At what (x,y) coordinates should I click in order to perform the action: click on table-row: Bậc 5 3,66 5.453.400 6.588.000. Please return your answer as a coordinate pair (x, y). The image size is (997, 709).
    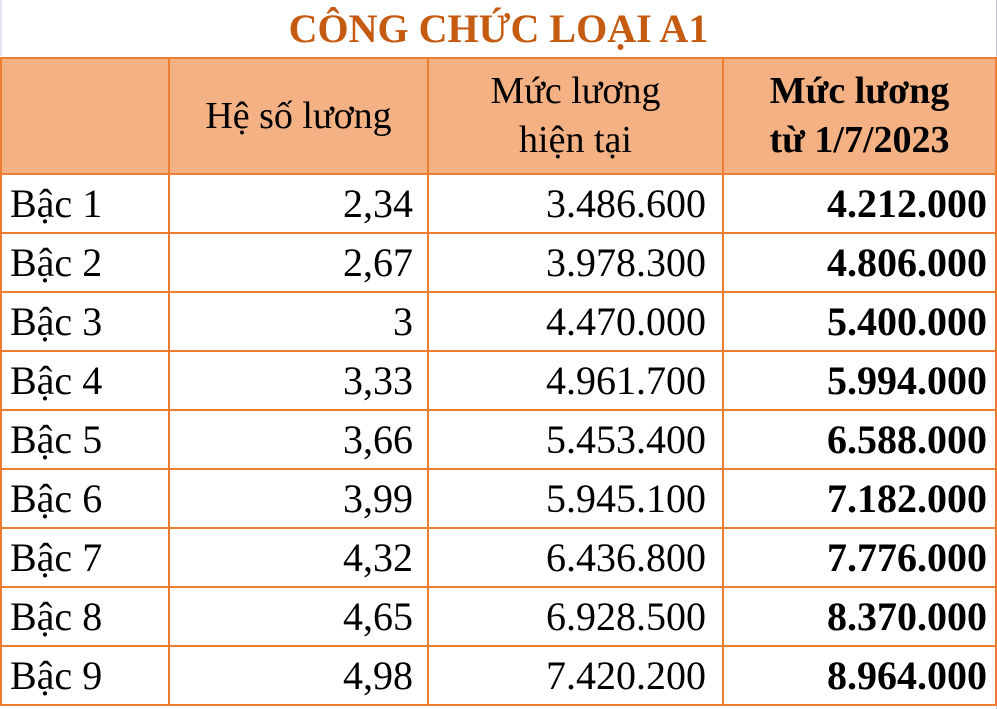
    Looking at the image, I should click on (498, 439).